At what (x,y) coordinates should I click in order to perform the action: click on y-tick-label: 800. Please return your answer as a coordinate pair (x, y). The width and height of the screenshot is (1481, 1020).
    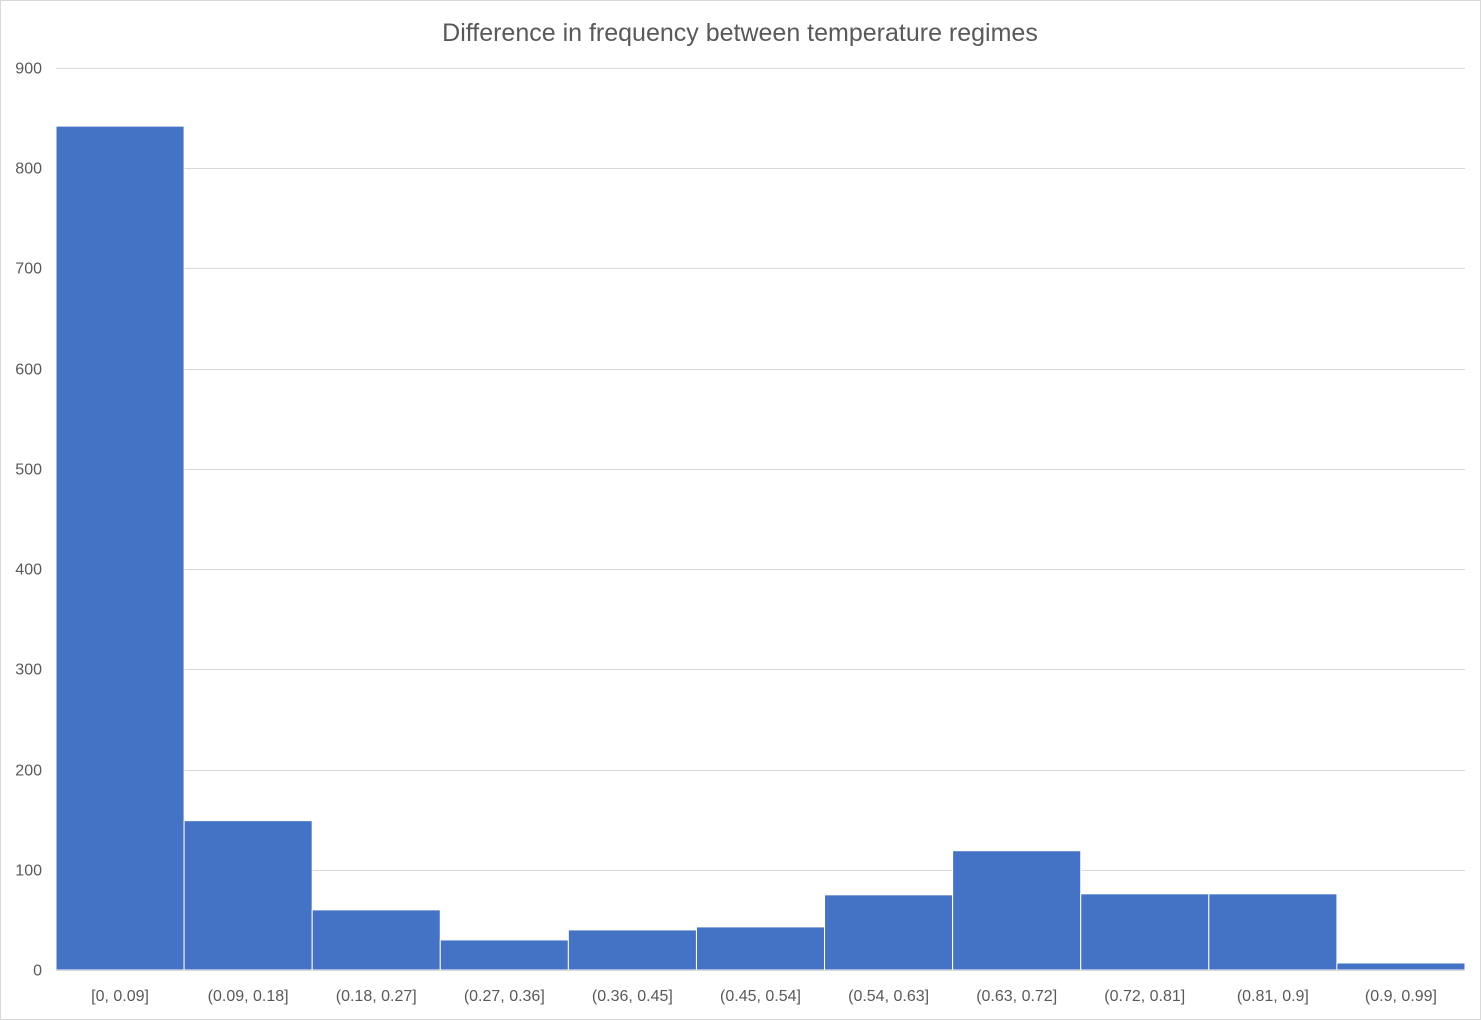
    Looking at the image, I should click on (28, 169).